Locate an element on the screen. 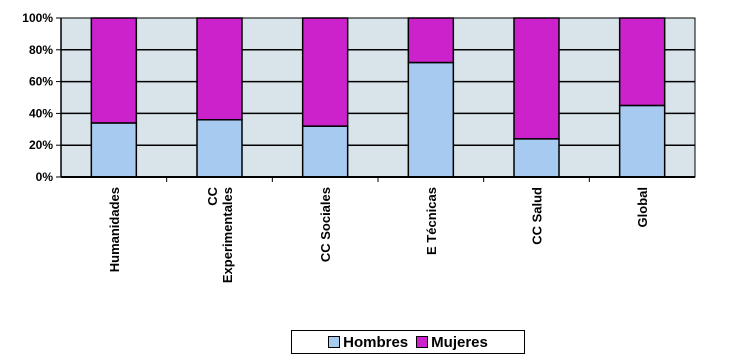 This screenshot has width=755, height=357. y-tick-label: 60% is located at coordinates (41, 82).